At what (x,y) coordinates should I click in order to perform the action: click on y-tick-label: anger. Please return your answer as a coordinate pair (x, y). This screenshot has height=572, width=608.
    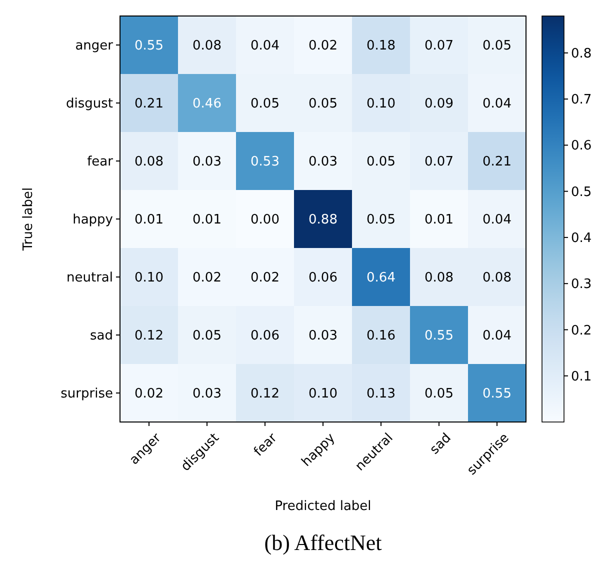
    Looking at the image, I should click on (94, 46).